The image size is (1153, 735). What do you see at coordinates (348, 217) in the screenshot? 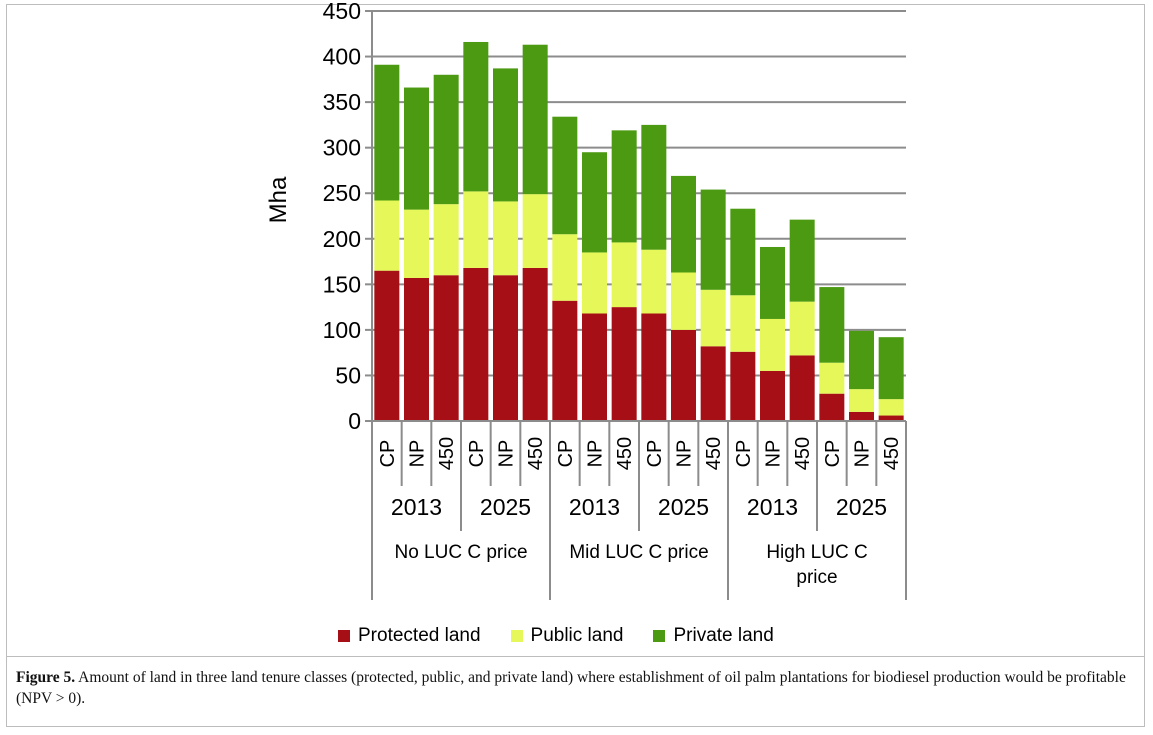
I see `y-axis-ticks: 0 50 100 150 200 250 300 350 400 450` at bounding box center [348, 217].